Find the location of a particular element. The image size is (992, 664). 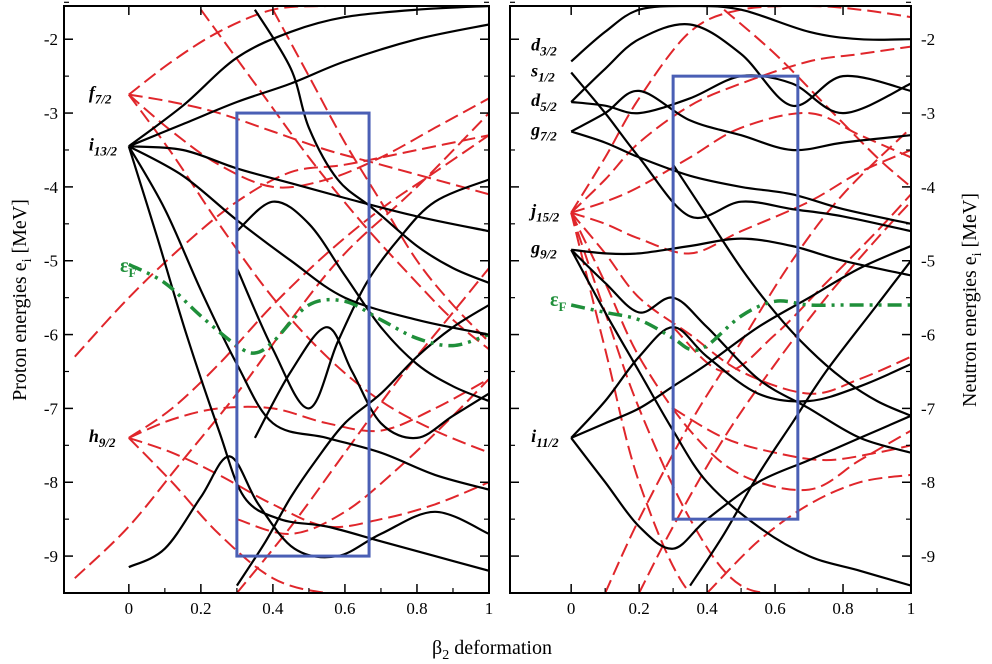

neutron-spherical-level-label: d5/2 is located at coordinates (544, 102).